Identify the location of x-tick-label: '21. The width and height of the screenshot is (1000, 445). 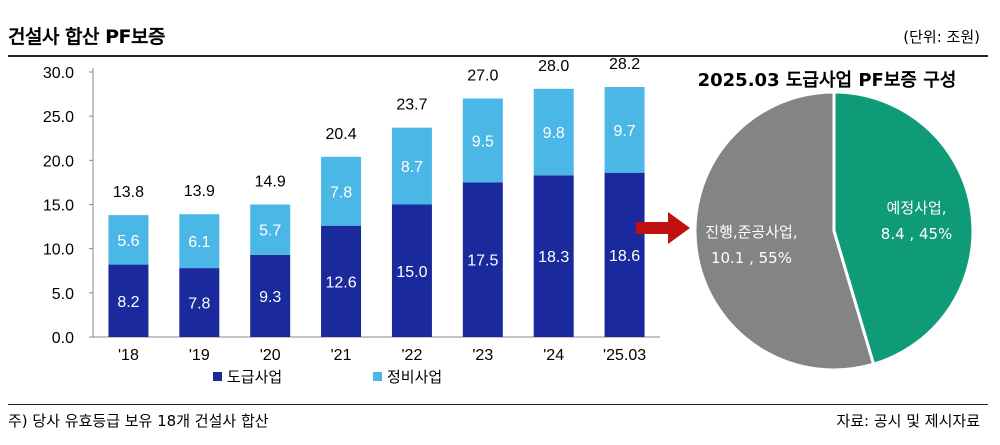
(341, 355).